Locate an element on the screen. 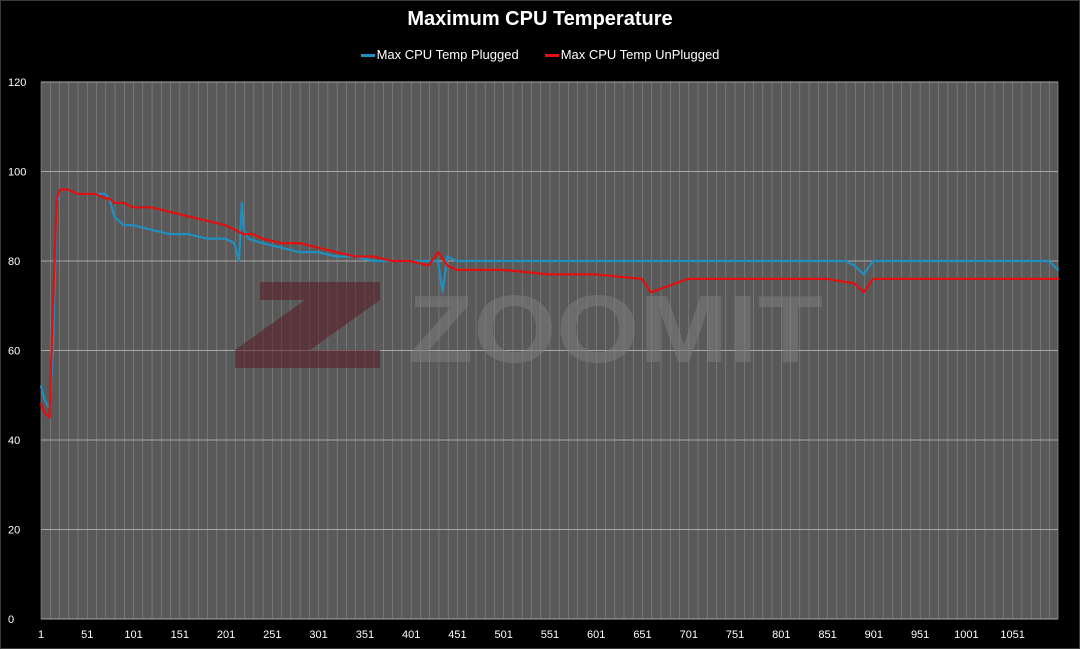 The height and width of the screenshot is (649, 1080). x-tick-label: 1 is located at coordinates (41, 635).